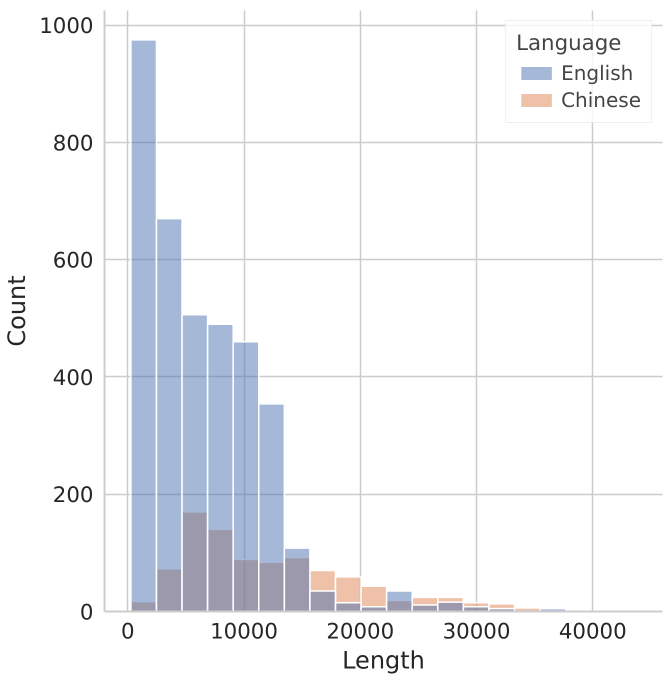 This screenshot has width=672, height=677. Describe the element at coordinates (73, 495) in the screenshot. I see `y-tick-label: 200` at that location.